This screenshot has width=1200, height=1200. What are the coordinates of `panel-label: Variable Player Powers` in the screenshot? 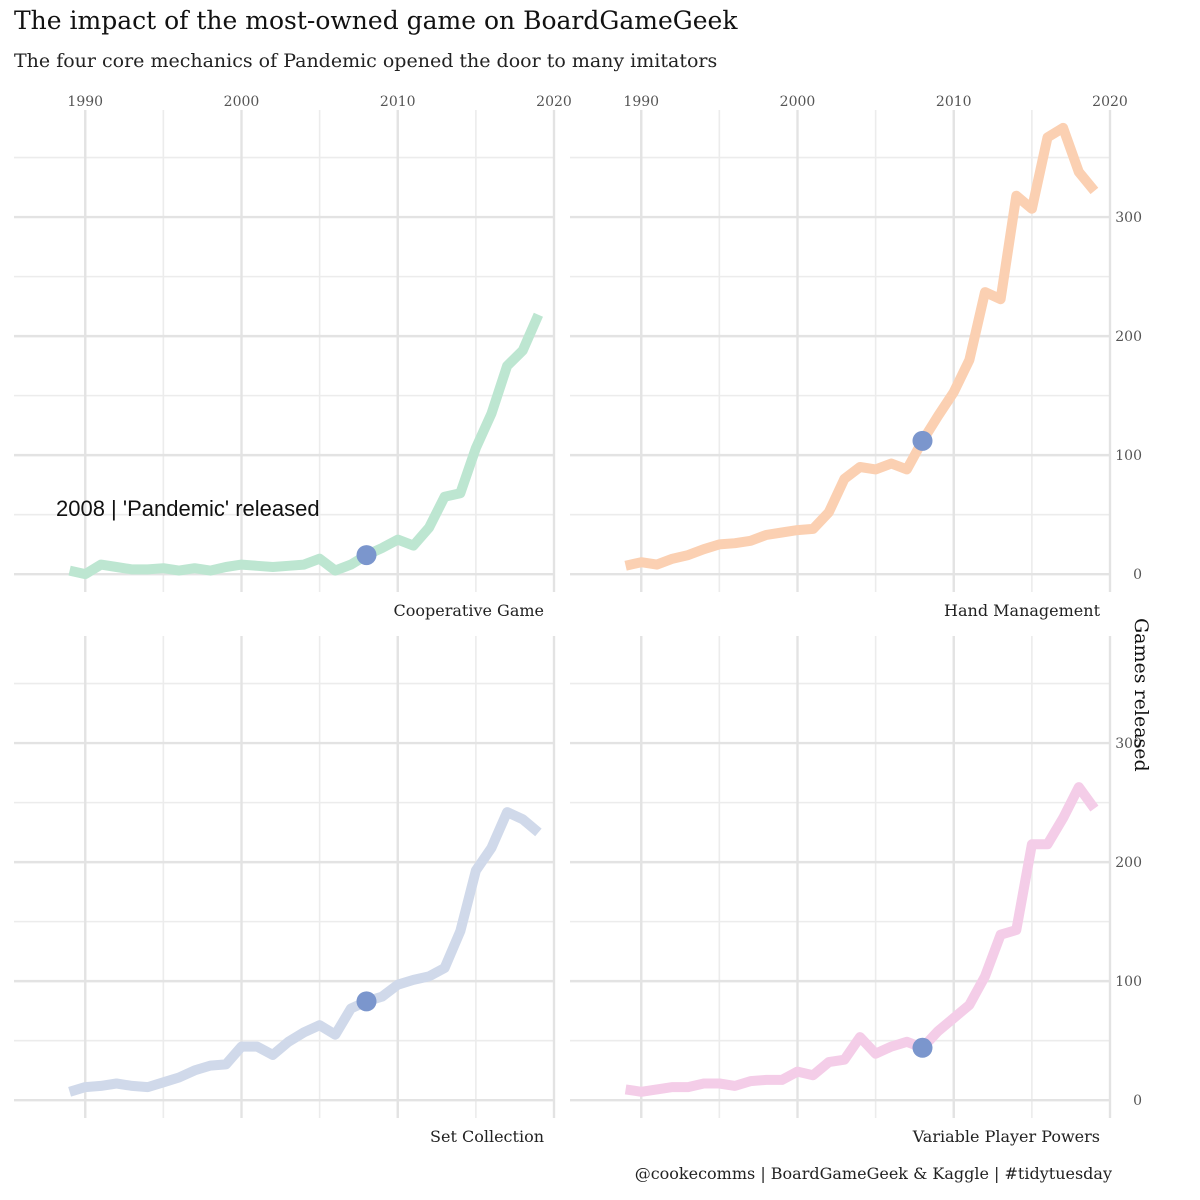 It's located at (1006, 1136).